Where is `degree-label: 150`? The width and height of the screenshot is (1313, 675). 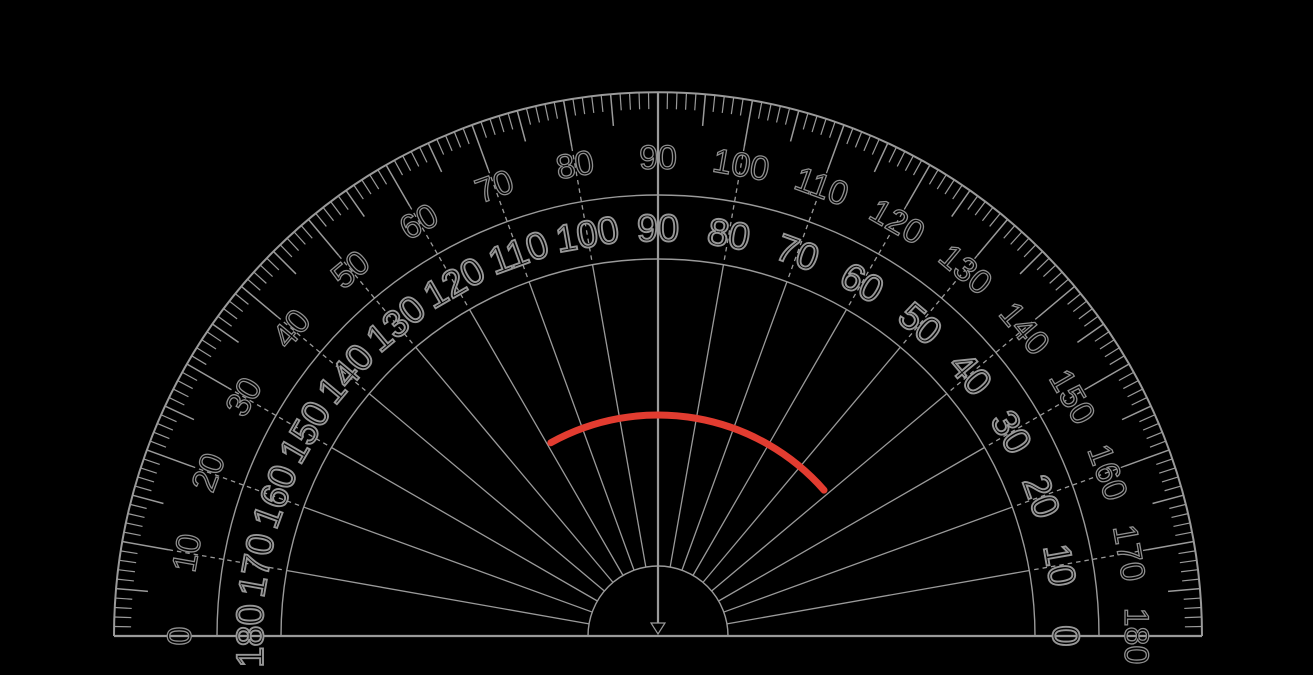 degree-label: 150 is located at coordinates (1071, 397).